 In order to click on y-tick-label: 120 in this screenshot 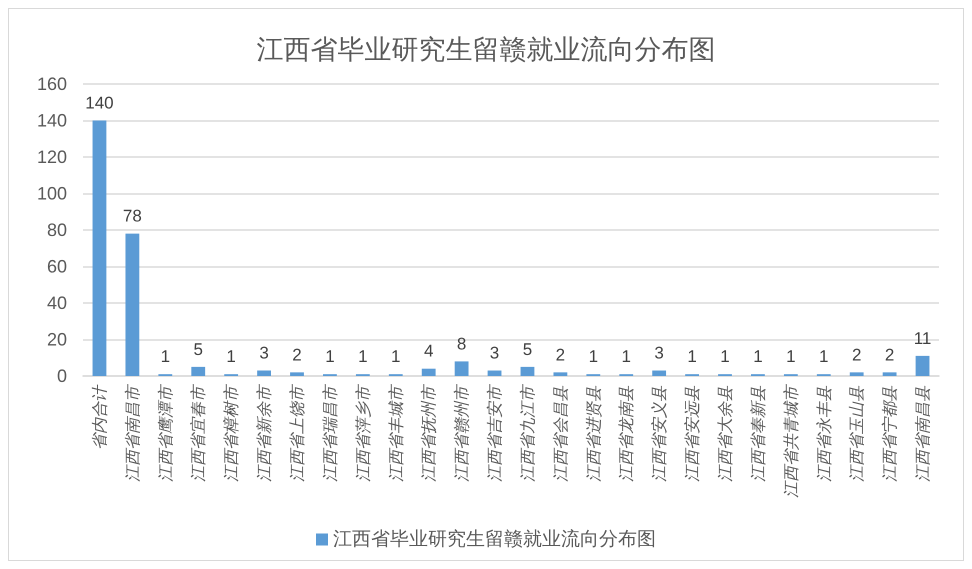, I will do `click(51, 157)`.